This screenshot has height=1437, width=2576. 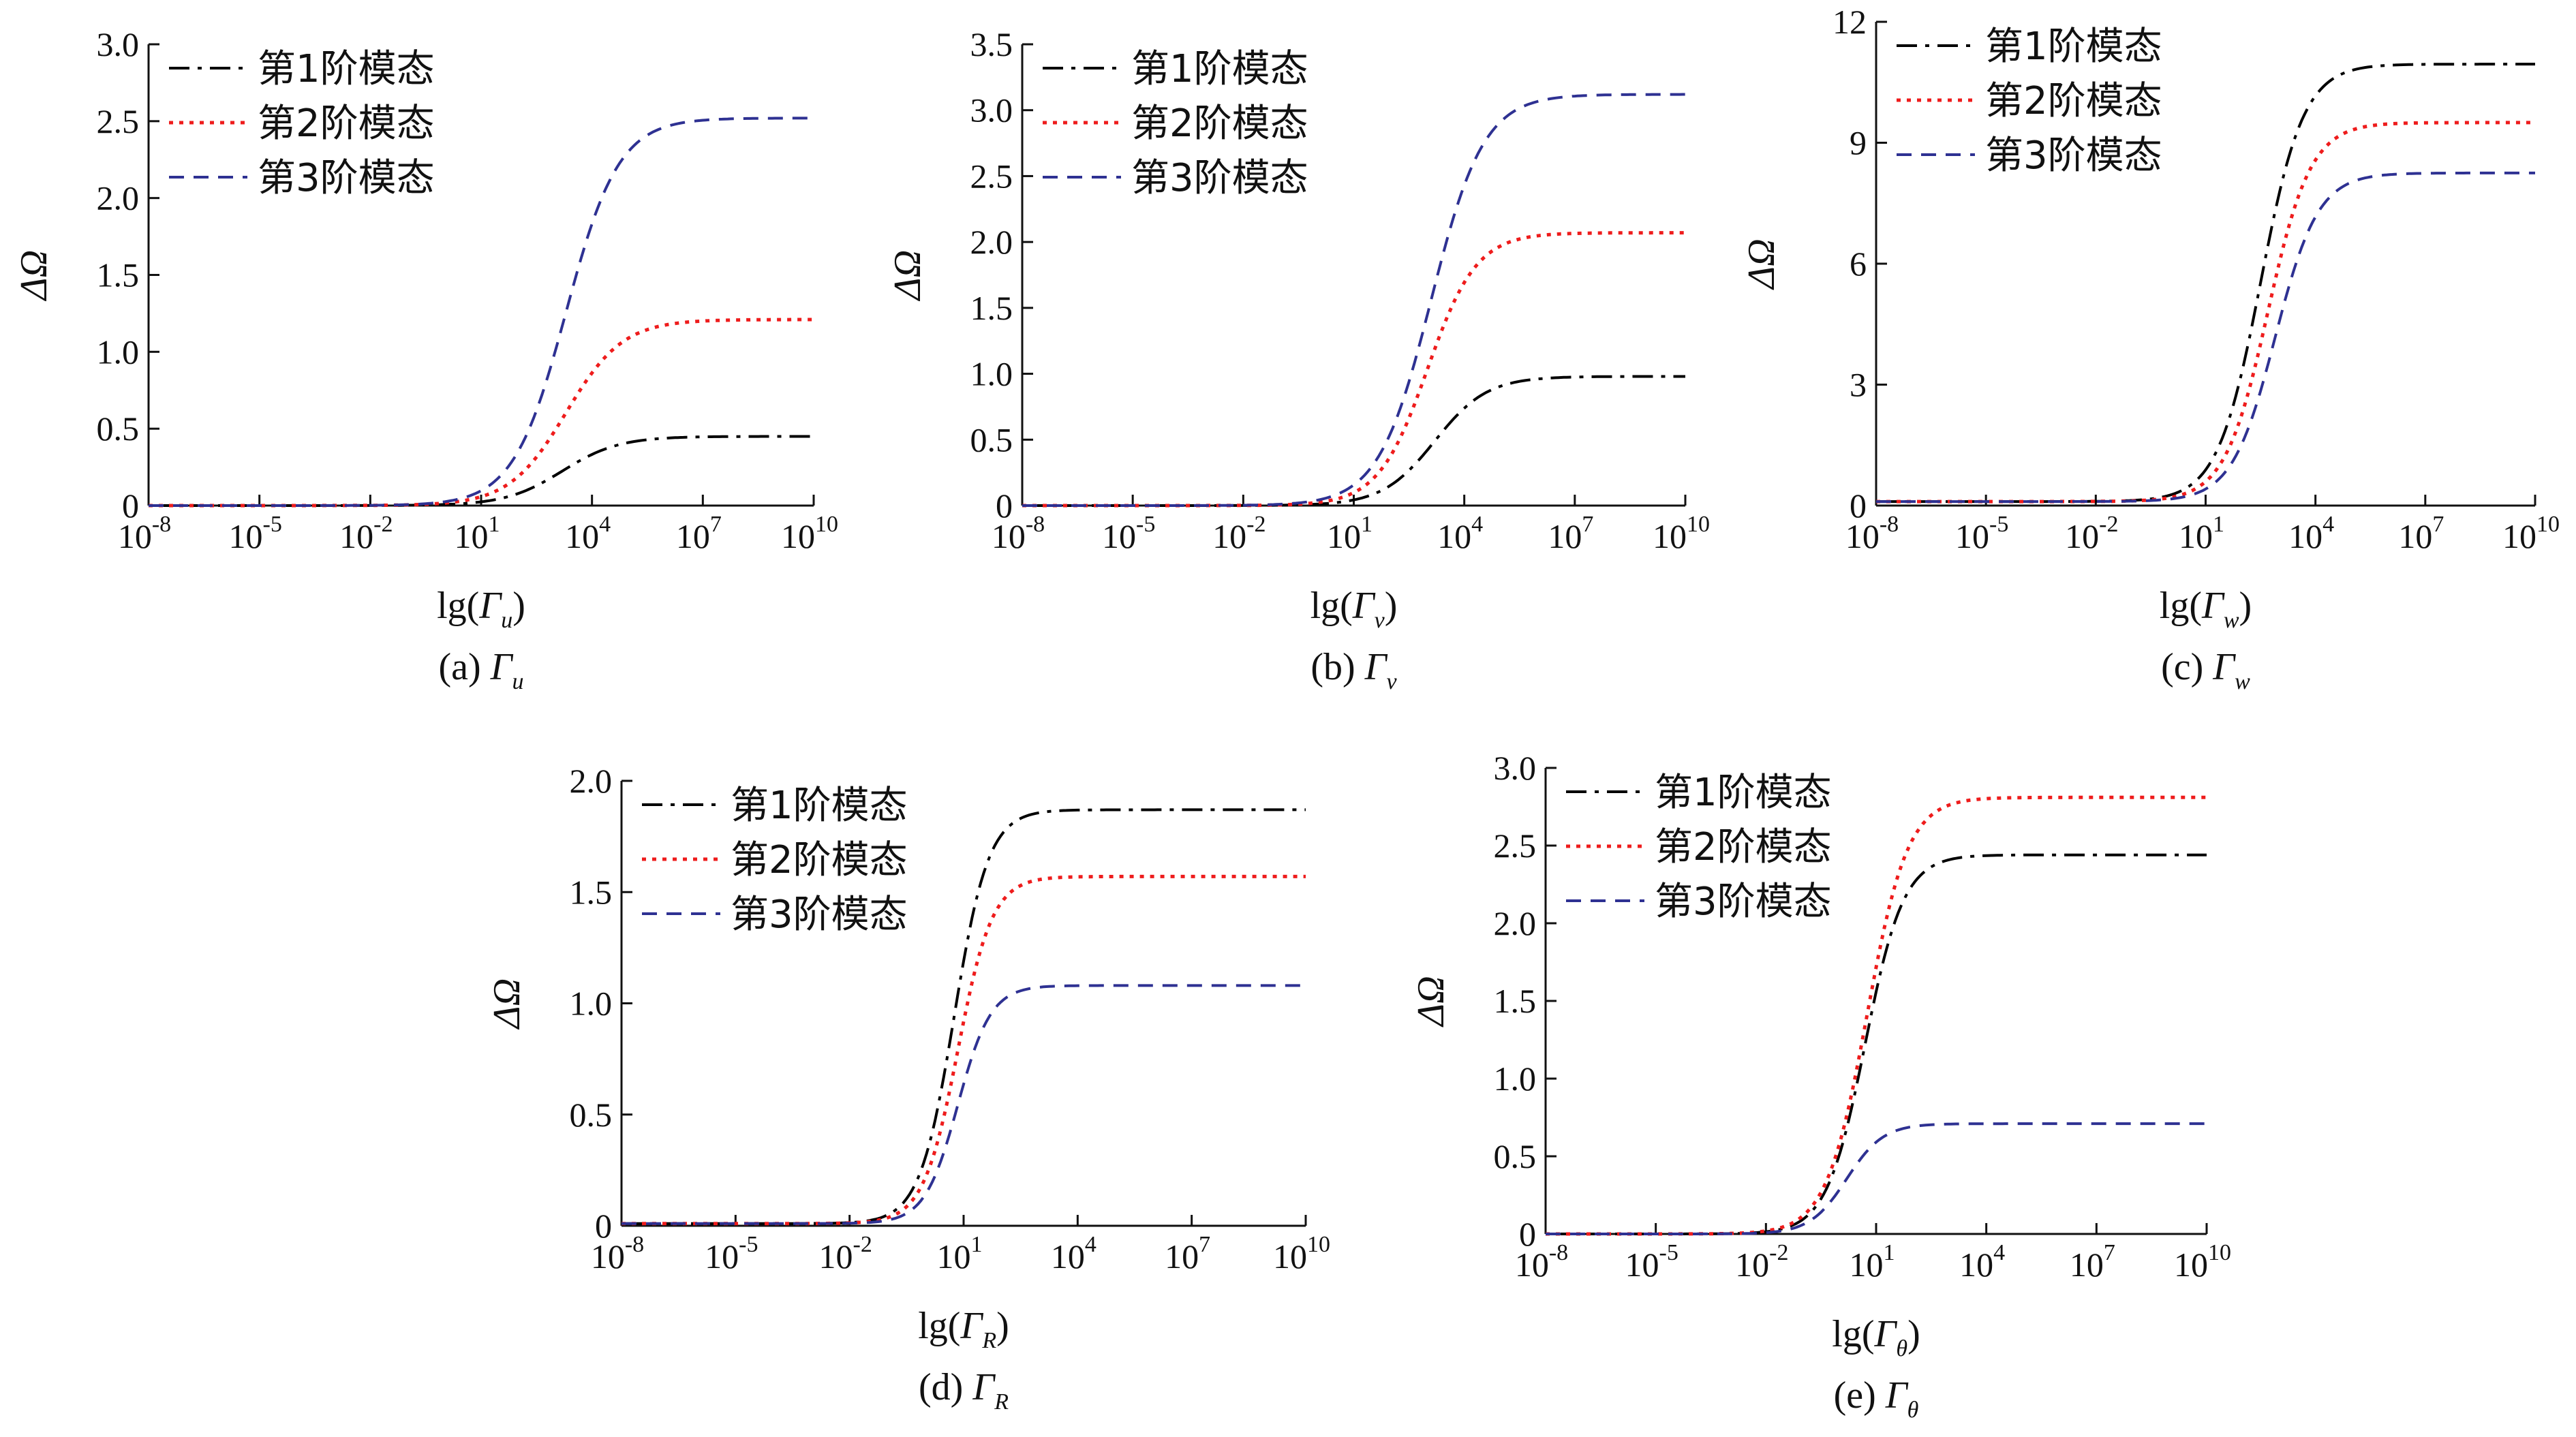 What do you see at coordinates (481, 609) in the screenshot?
I see `x-axis-label: lg(Γu)` at bounding box center [481, 609].